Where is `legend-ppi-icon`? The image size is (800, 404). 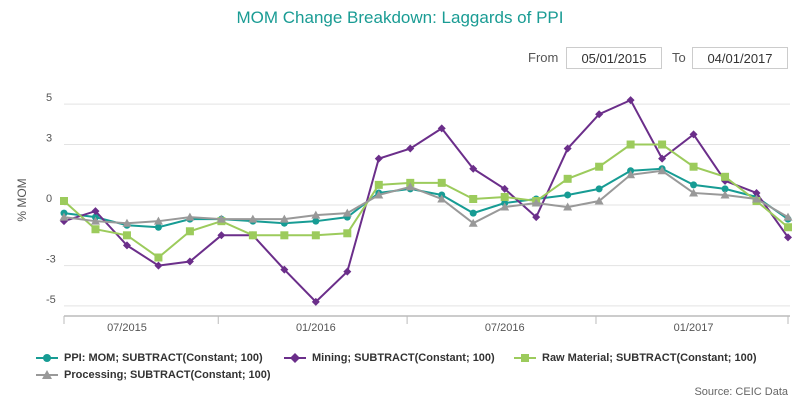
legend-ppi-icon is located at coordinates (47, 358).